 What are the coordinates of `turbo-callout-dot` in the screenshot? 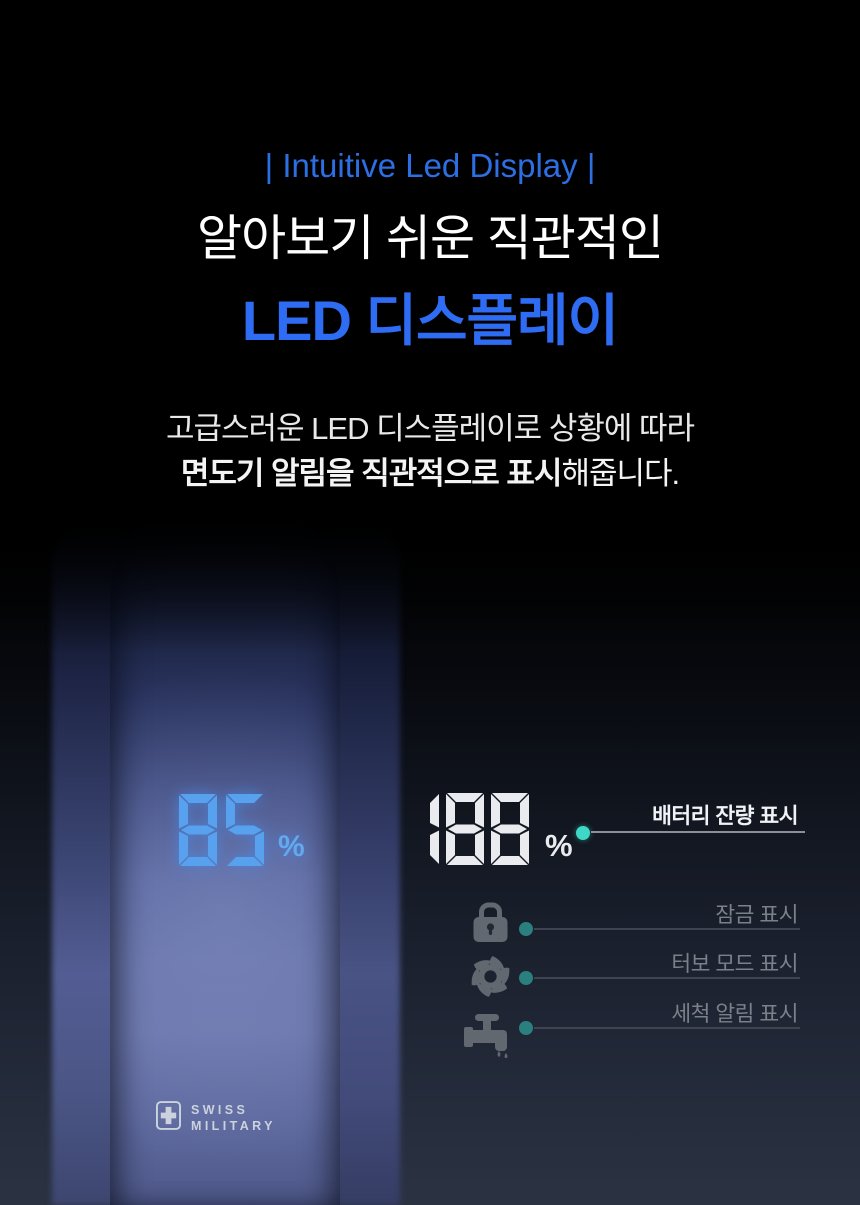 It's located at (526, 978).